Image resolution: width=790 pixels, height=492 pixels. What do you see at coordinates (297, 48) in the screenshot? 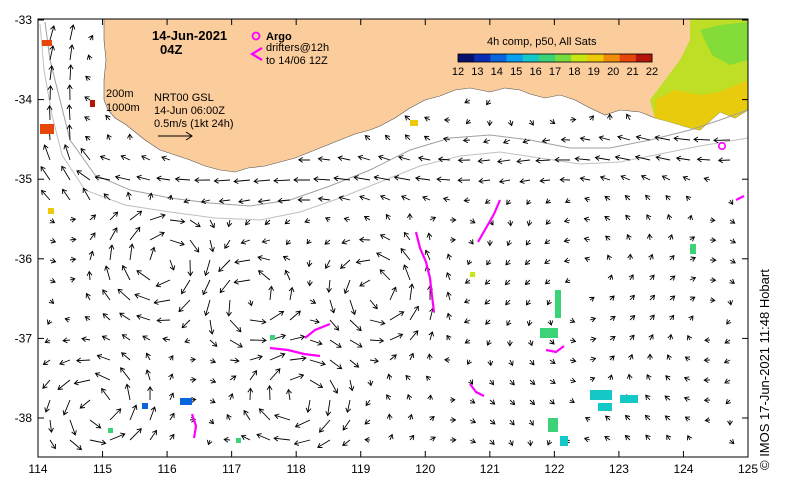
I see `legend-drifters-line1: drifters@12h` at bounding box center [297, 48].